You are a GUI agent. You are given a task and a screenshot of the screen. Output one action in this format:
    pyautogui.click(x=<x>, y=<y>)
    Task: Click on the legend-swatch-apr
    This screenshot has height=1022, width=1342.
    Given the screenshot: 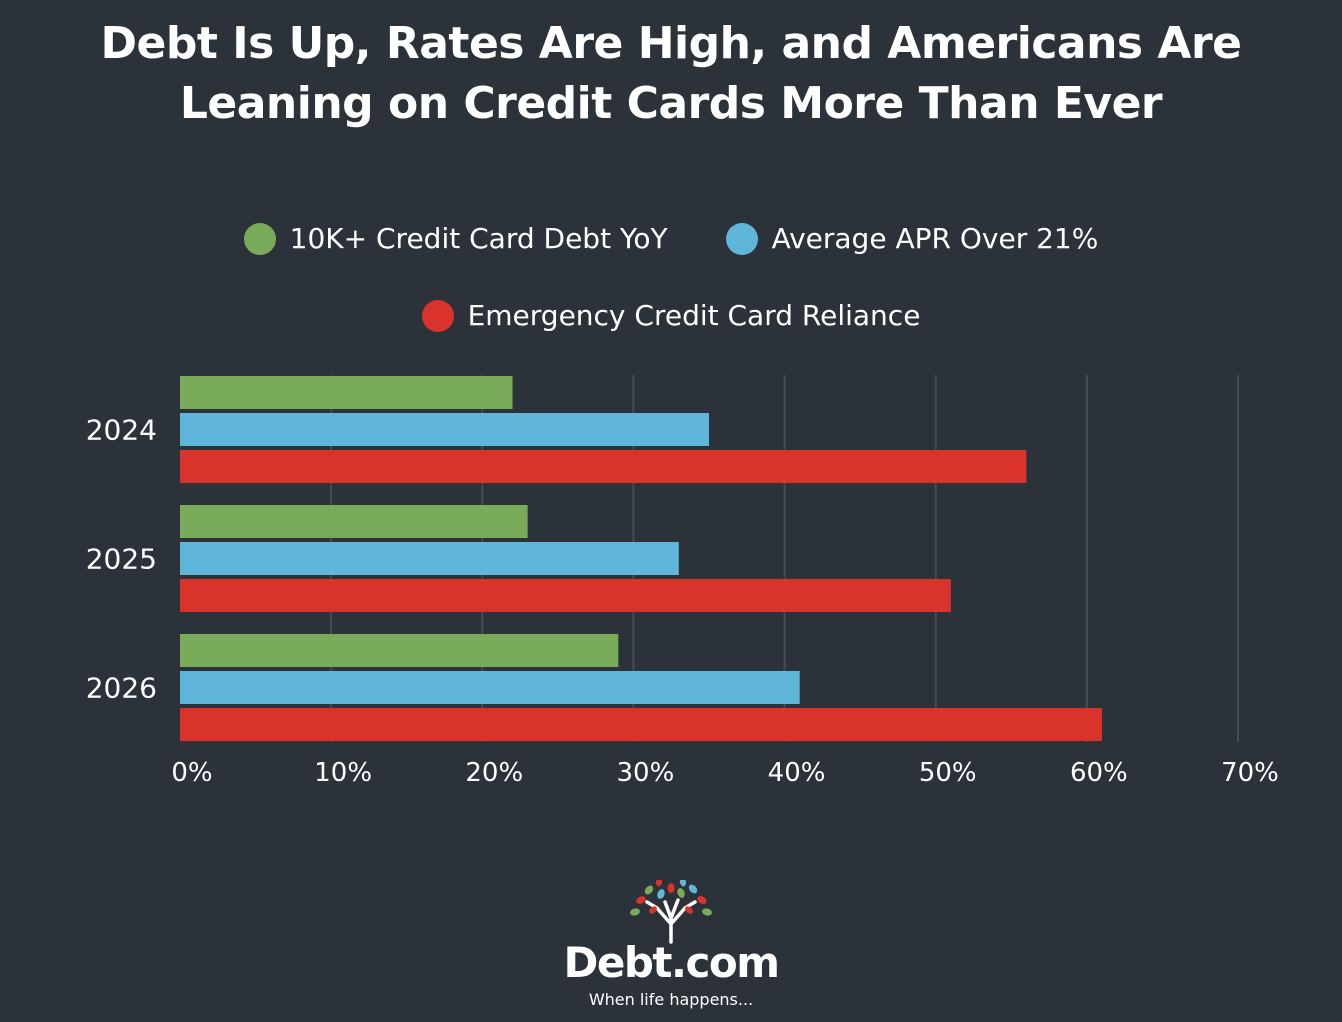 What is the action you would take?
    pyautogui.click(x=741, y=238)
    